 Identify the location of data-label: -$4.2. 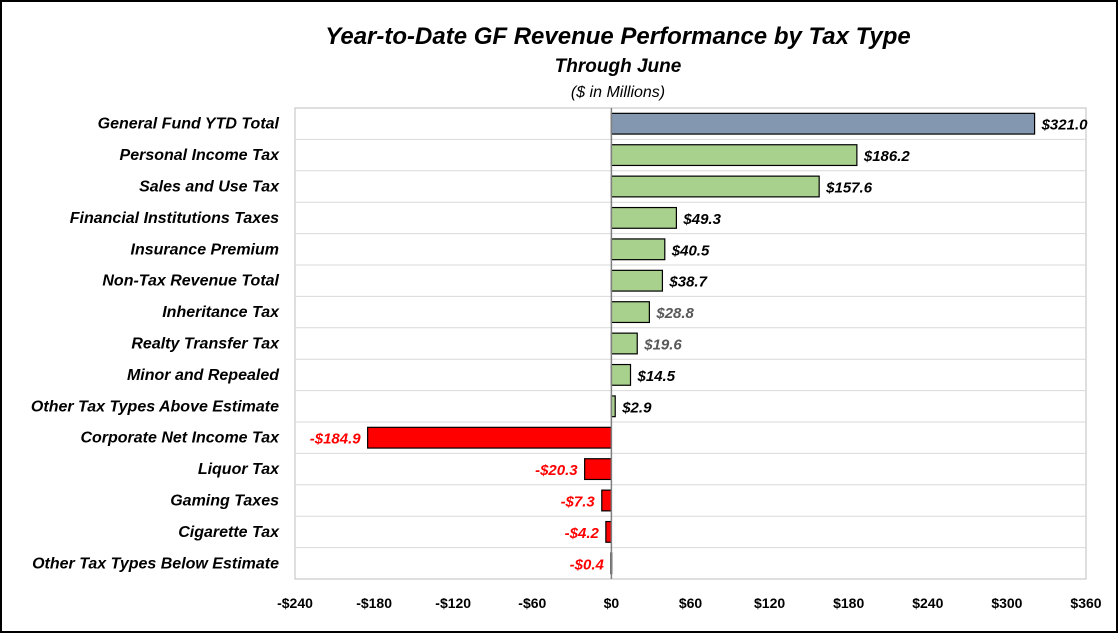
(582, 533).